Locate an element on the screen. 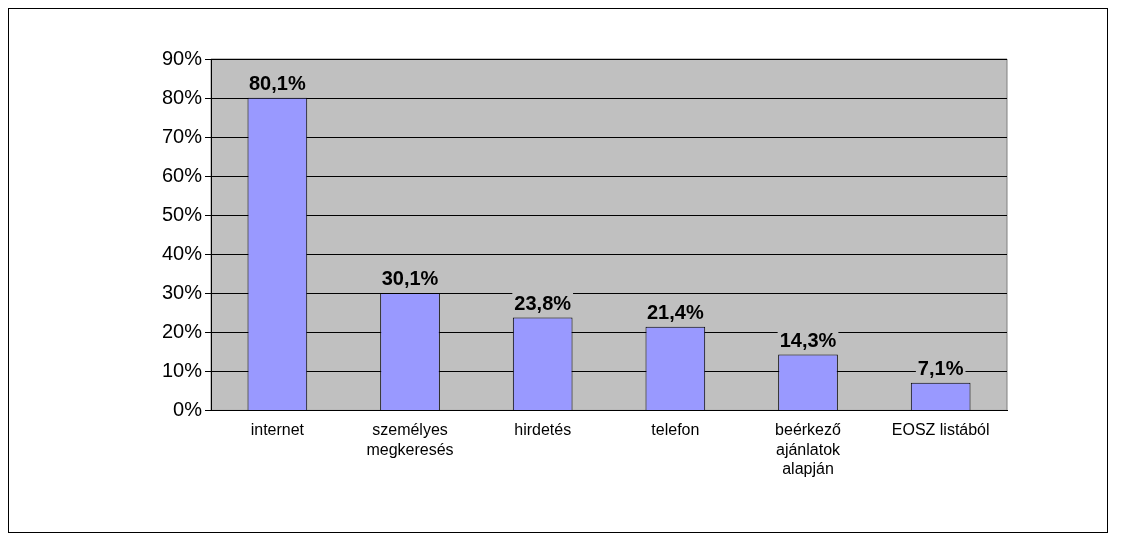 The image size is (1122, 545). y-tick-label: 90% is located at coordinates (182, 57).